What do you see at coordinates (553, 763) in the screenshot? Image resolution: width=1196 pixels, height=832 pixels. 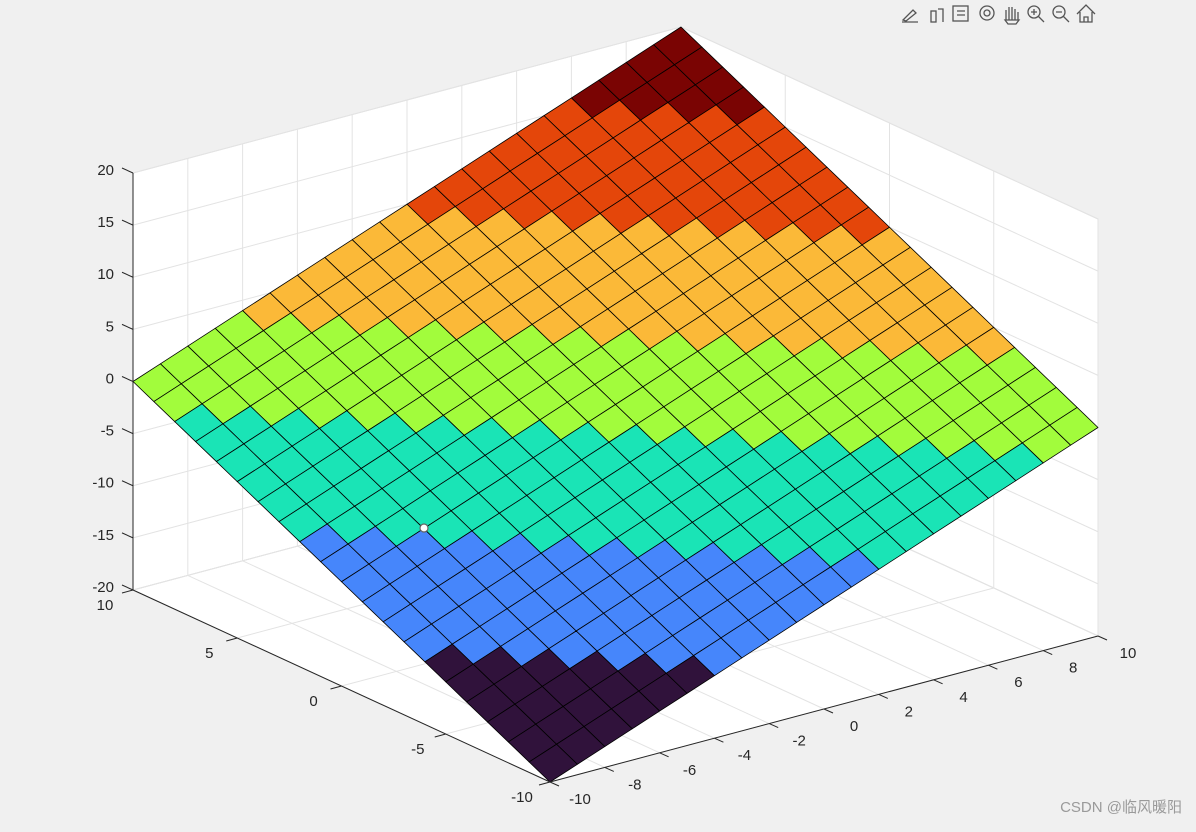 I see `surface-face` at bounding box center [553, 763].